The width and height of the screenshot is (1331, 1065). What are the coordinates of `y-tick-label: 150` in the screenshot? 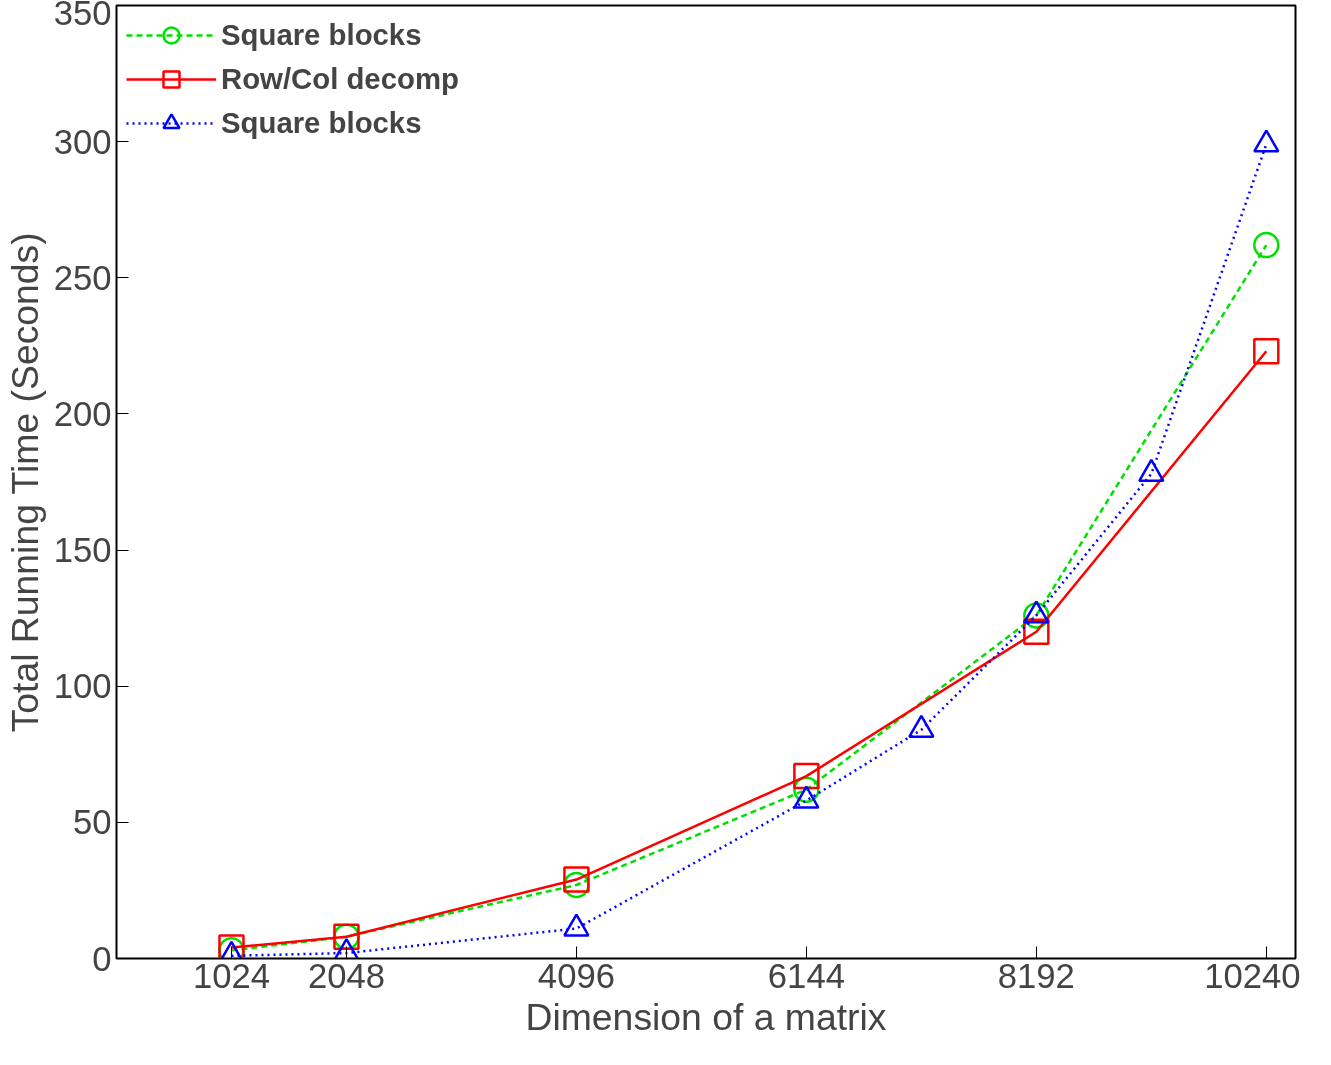 It's located at (82, 550).